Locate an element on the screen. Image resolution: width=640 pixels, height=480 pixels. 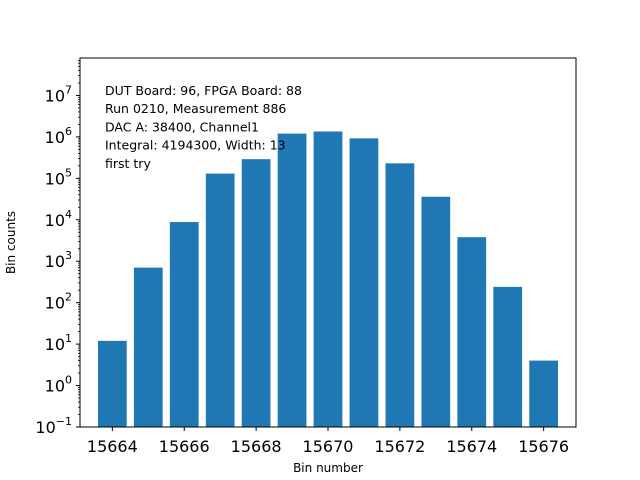
y-tick-label: 10³ is located at coordinates (58, 260).